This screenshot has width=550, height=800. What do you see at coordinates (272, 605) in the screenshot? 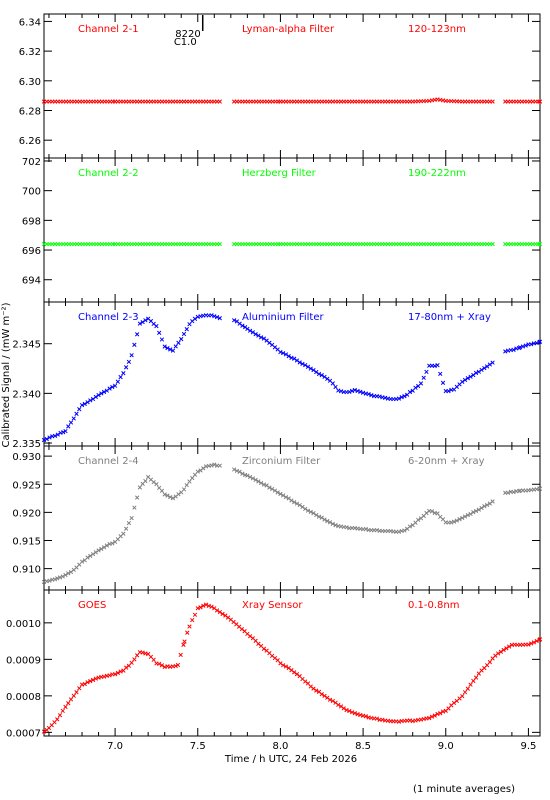
I see `panel-label: Xray Sensor` at bounding box center [272, 605].